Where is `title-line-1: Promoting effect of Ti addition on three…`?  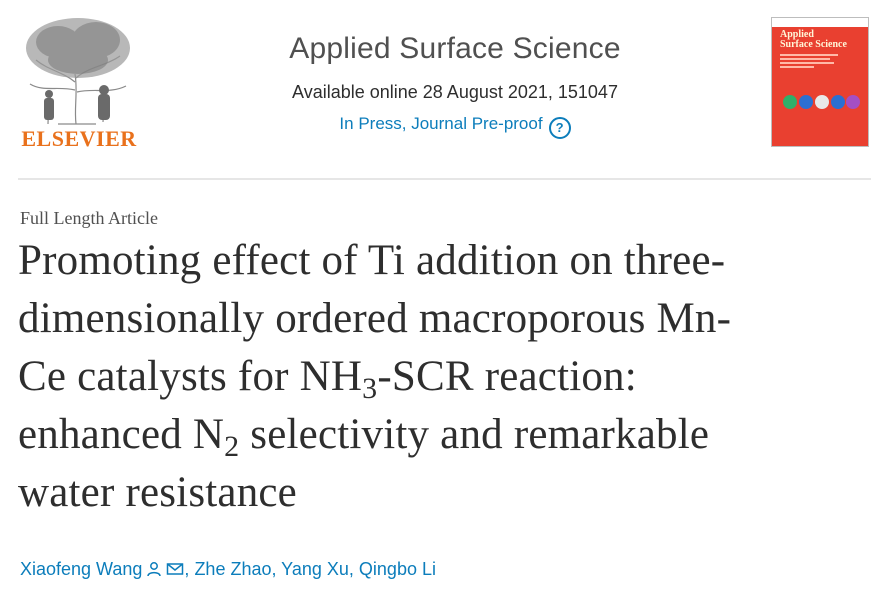 title-line-1: Promoting effect of Ti addition on three… is located at coordinates (372, 260).